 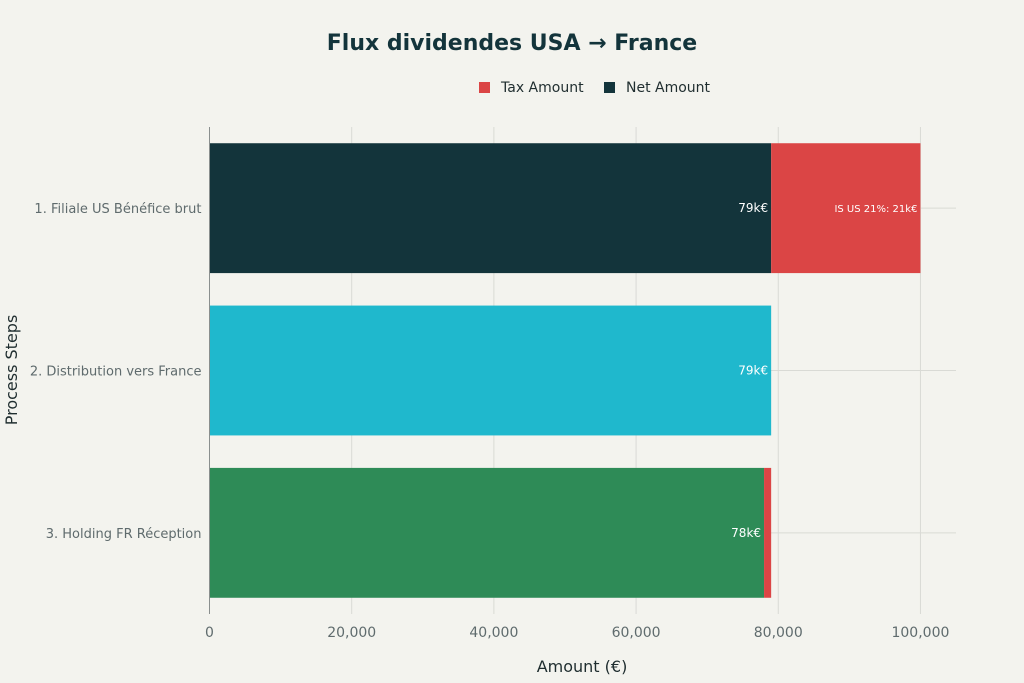 What do you see at coordinates (778, 633) in the screenshot?
I see `x-tick-label-4: 80,000` at bounding box center [778, 633].